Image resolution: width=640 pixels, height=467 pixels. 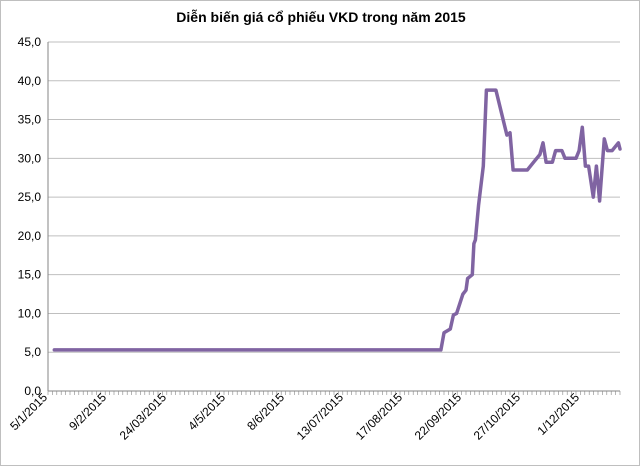 I want to click on y-tick-label: 10,0, so click(x=30, y=313).